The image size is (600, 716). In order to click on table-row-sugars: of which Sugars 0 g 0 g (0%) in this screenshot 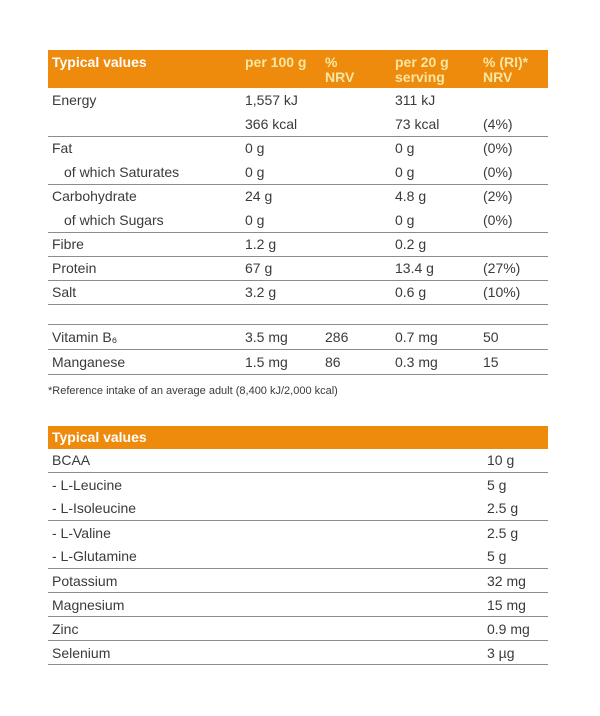, I will do `click(298, 220)`.